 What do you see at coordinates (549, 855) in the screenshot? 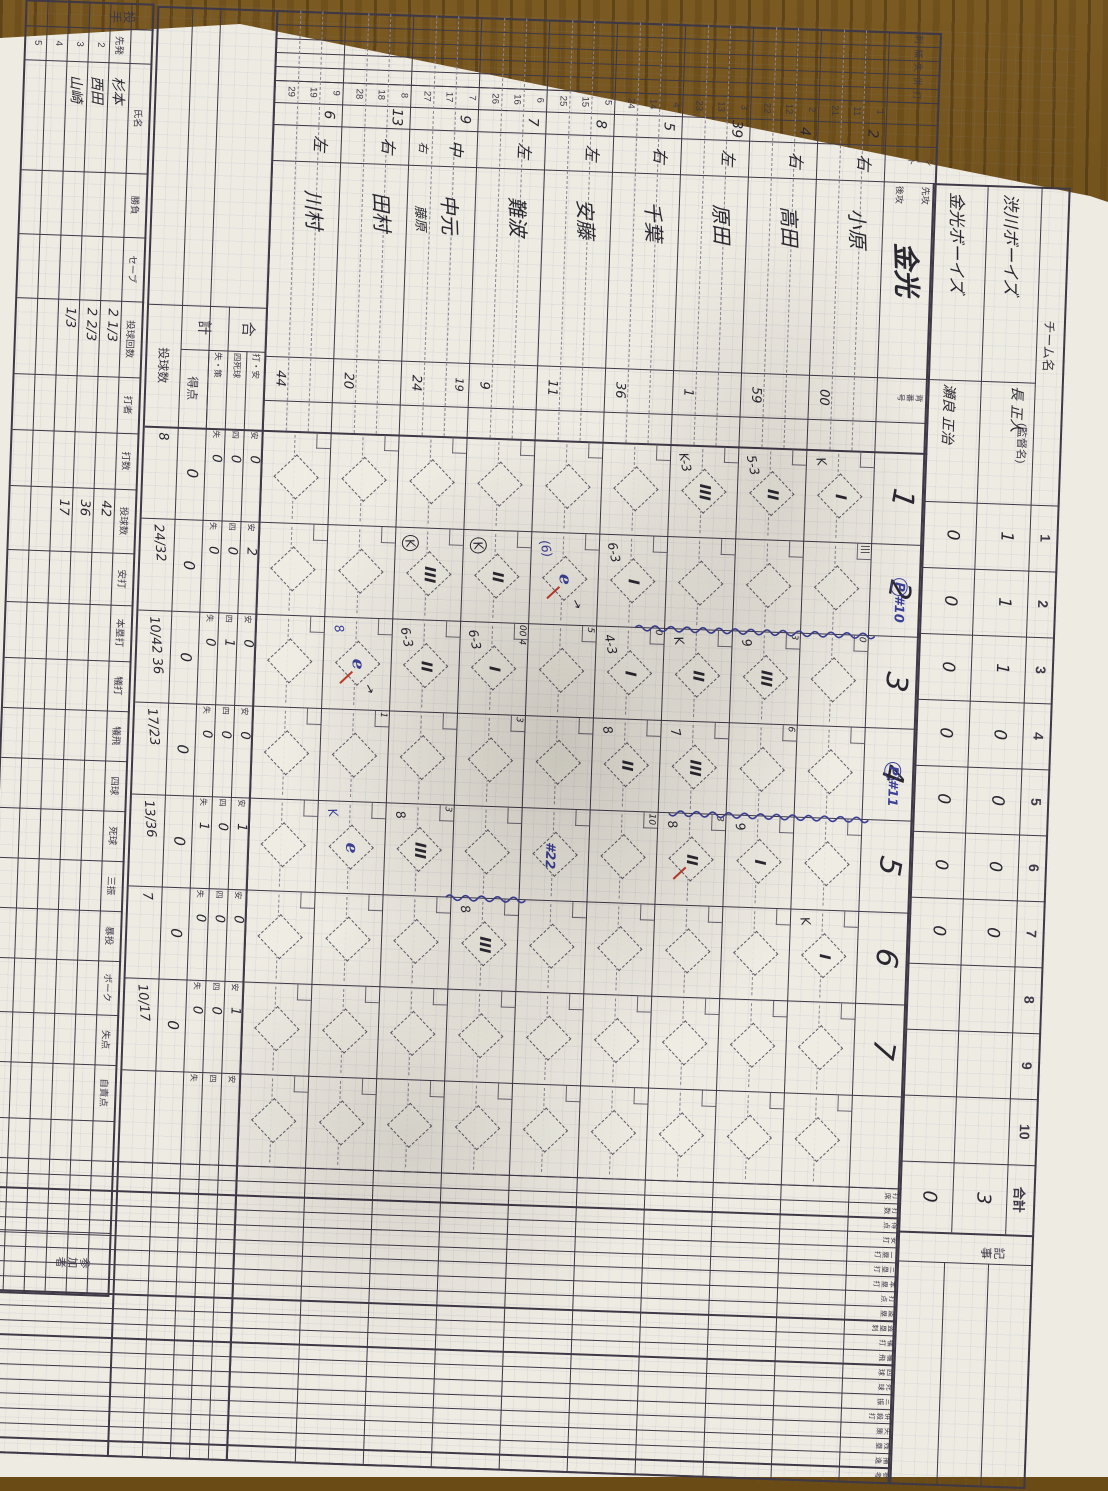
I see `pitcher-change-number: #22` at bounding box center [549, 855].